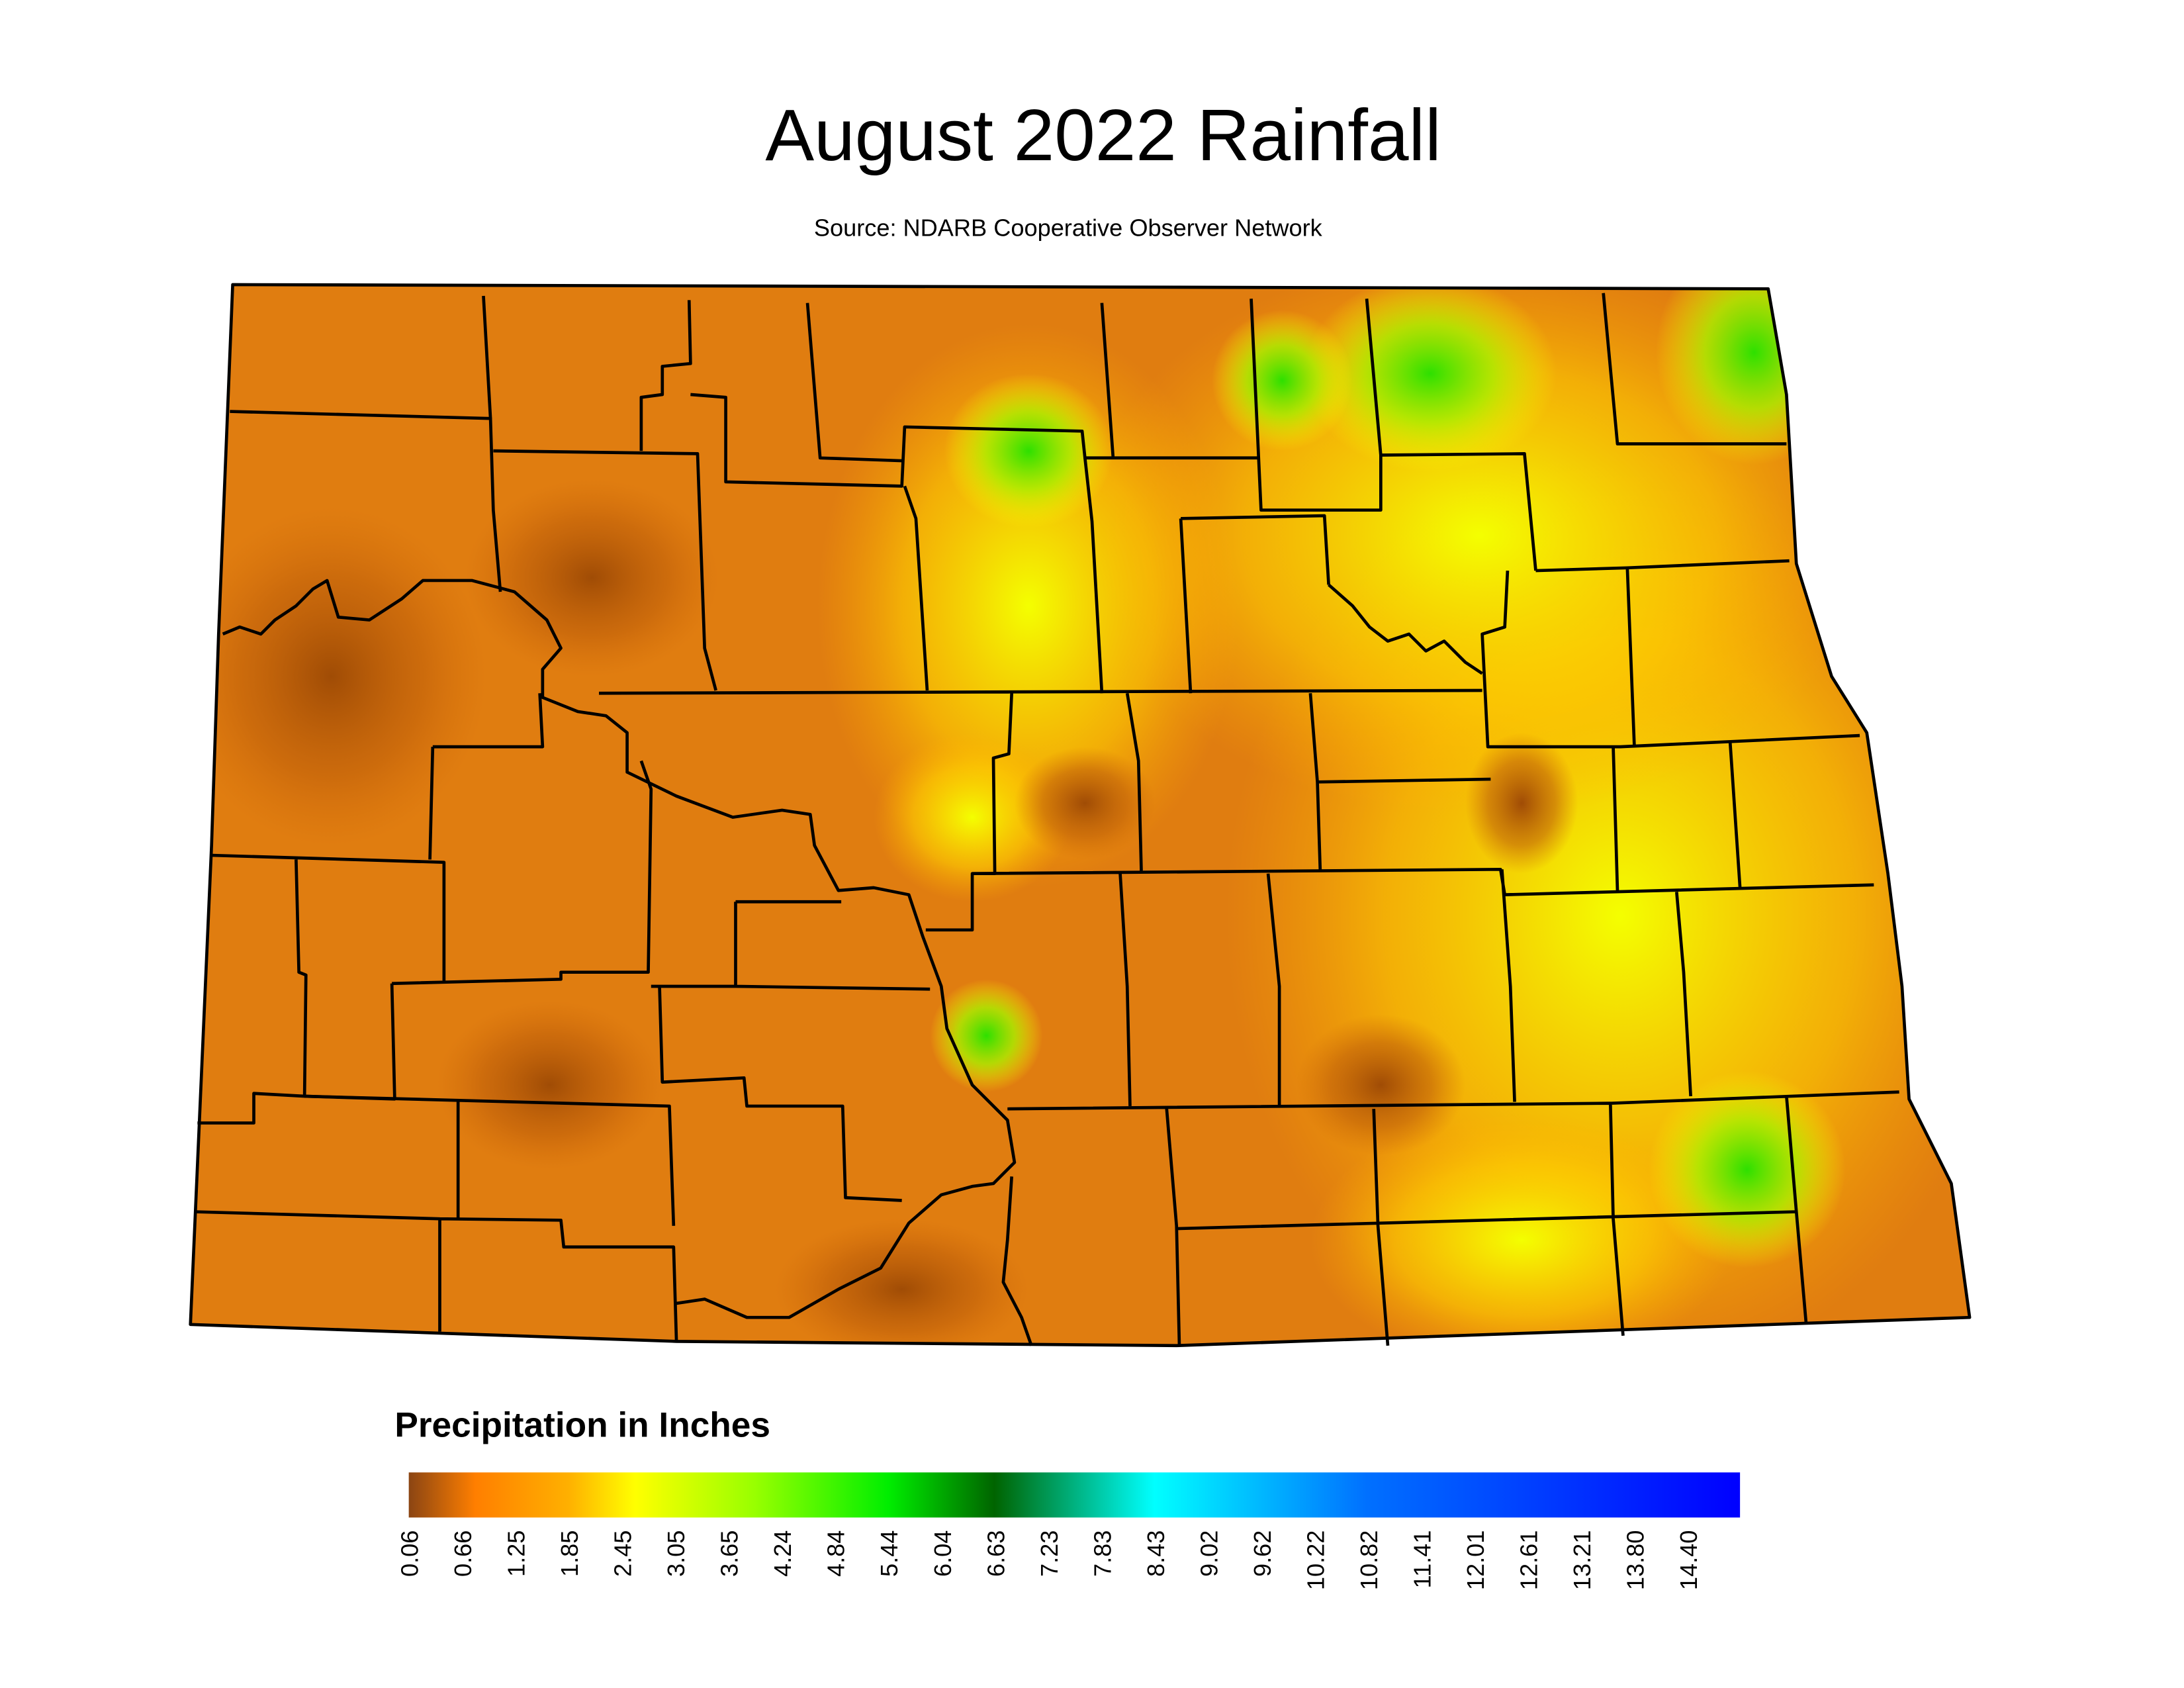 The width and height of the screenshot is (2184, 1688). I want to click on scale-tick-label: 10.82, so click(1369, 1560).